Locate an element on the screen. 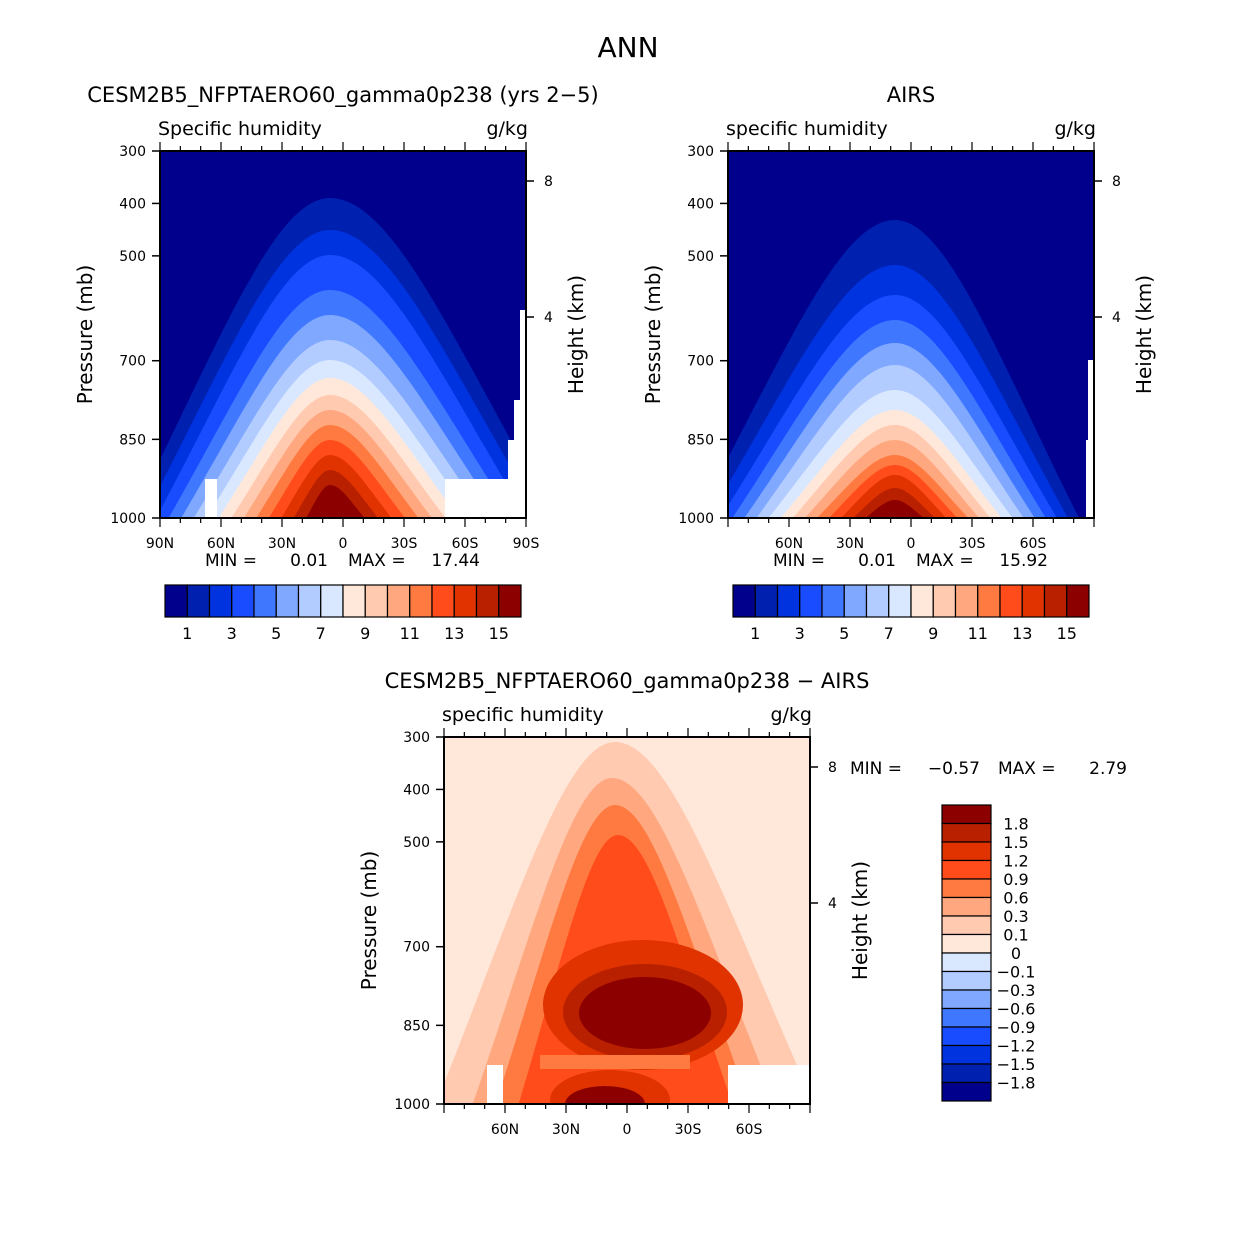 This screenshot has width=1254, height=1254. y-axis-label: Pressure (mb) is located at coordinates (653, 335).